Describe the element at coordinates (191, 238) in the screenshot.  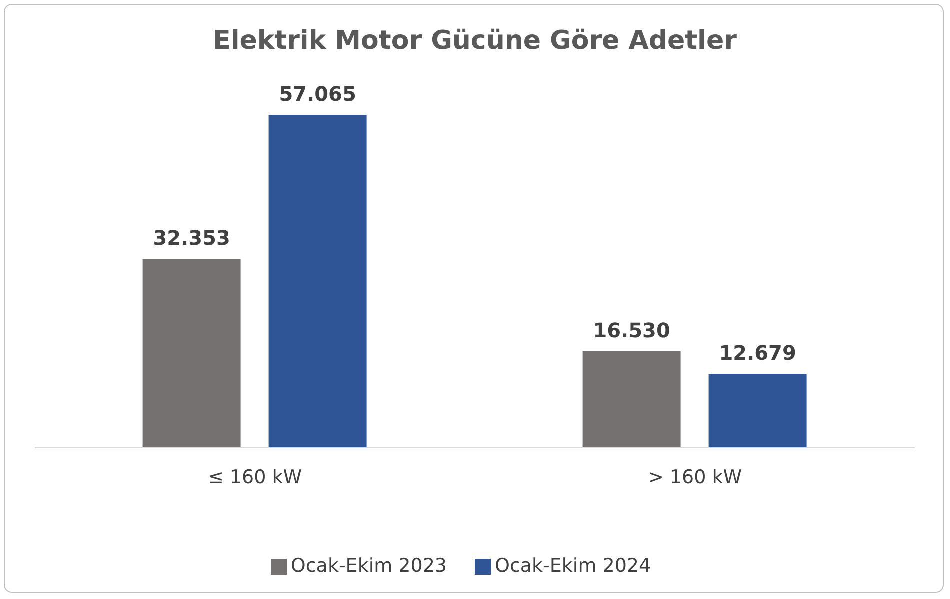
I see `data-label: 32.353` at that location.